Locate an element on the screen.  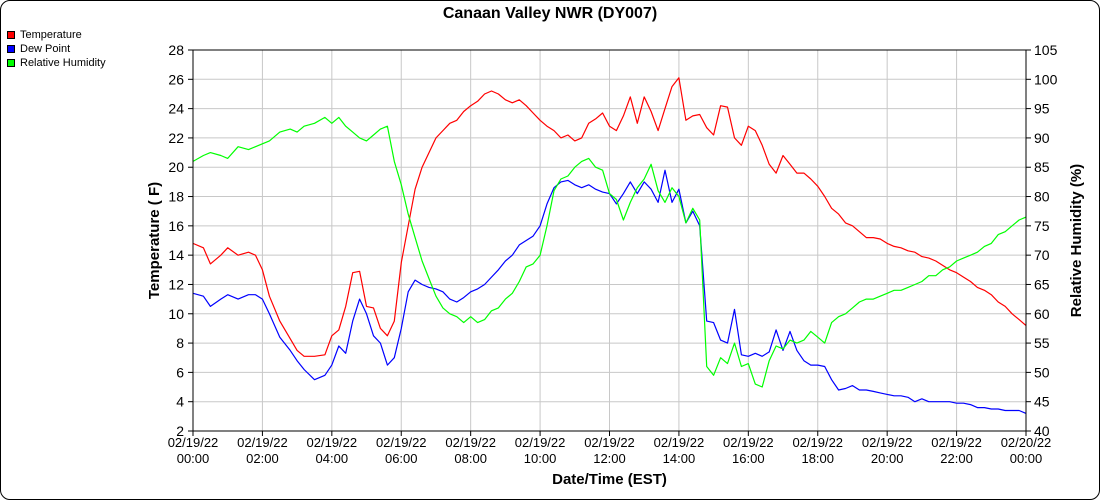
y2-tick-label: 90 is located at coordinates (1042, 138).